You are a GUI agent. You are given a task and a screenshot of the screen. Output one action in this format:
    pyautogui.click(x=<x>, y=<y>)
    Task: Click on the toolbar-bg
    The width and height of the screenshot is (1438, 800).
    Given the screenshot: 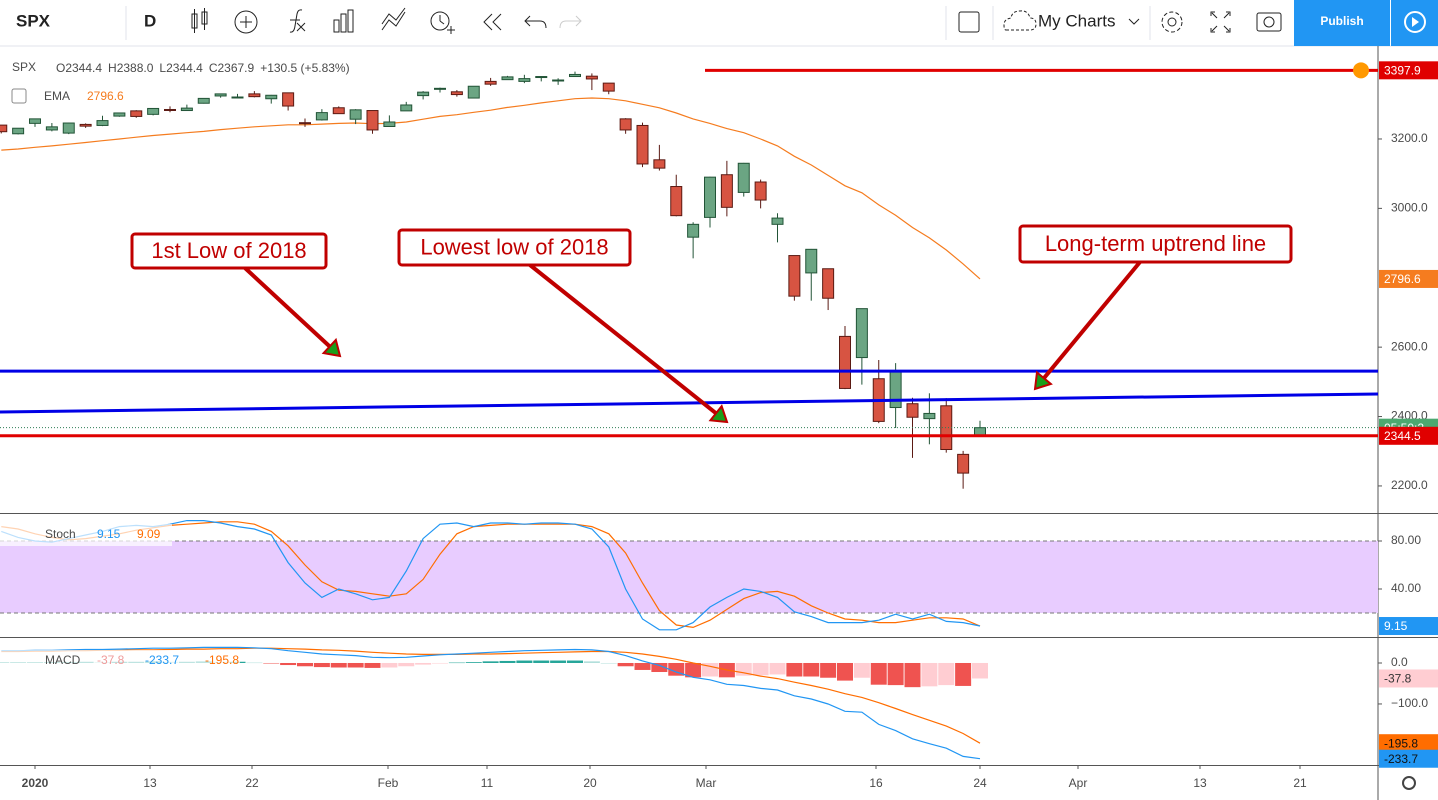 What is the action you would take?
    pyautogui.click(x=719, y=23)
    